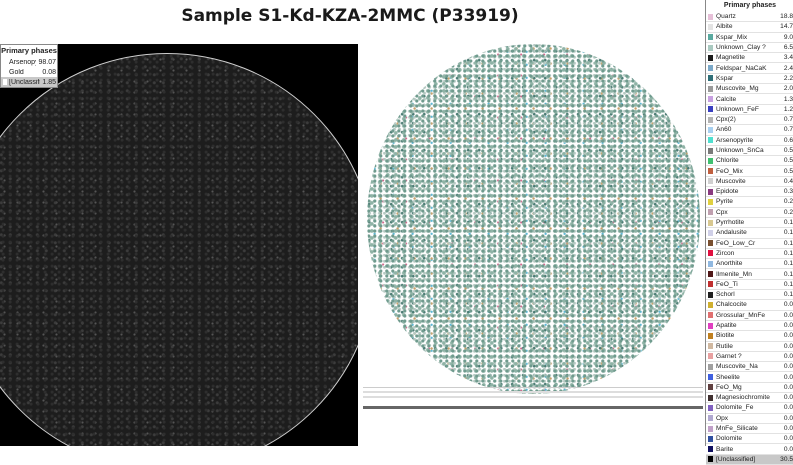  Describe the element at coordinates (729, 439) in the screenshot. I see `legend-phase-name: Dolomite` at that location.